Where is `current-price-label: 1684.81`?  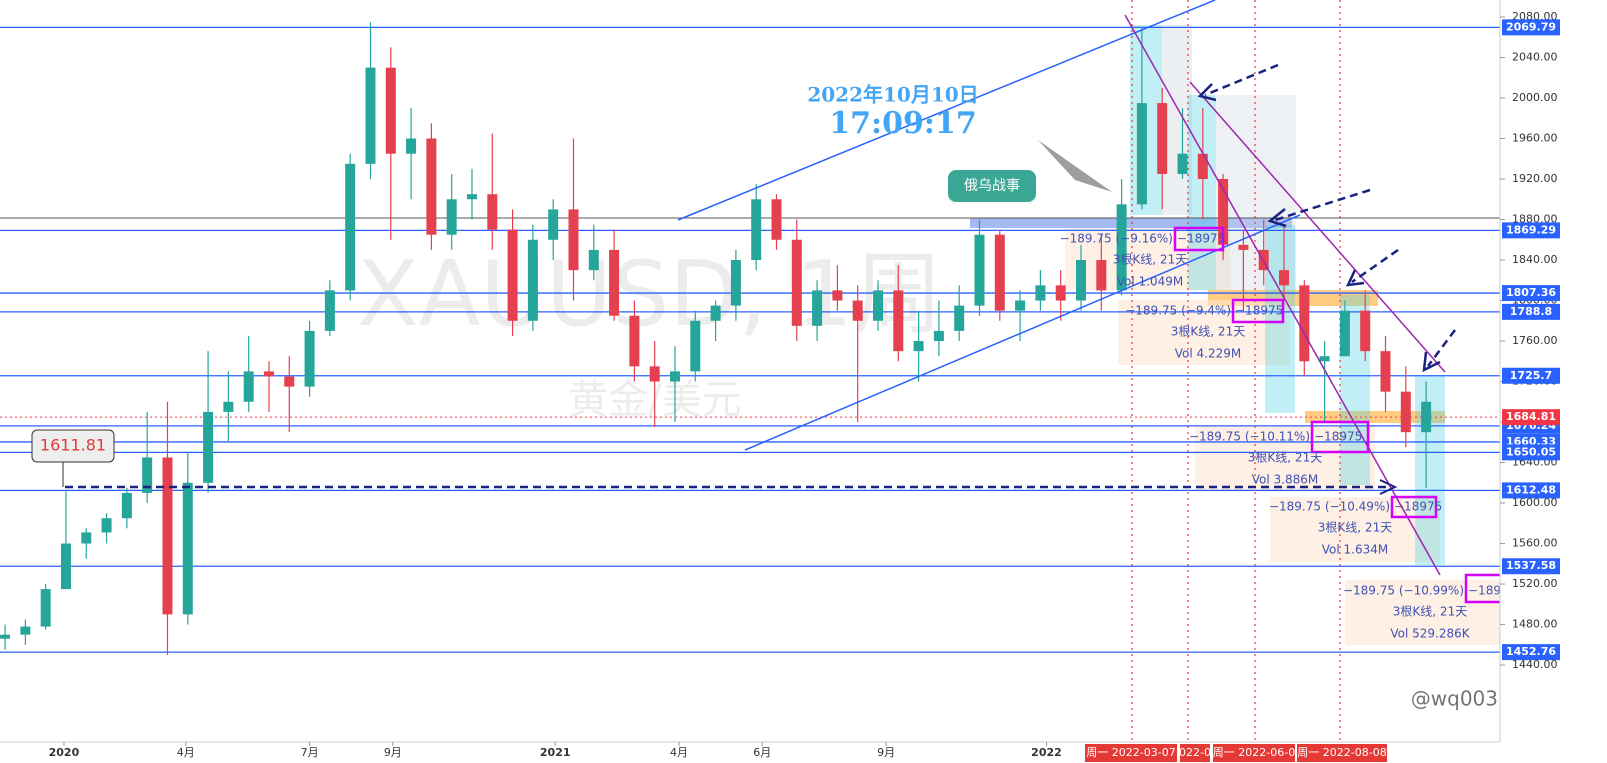 current-price-label: 1684.81 is located at coordinates (1531, 416).